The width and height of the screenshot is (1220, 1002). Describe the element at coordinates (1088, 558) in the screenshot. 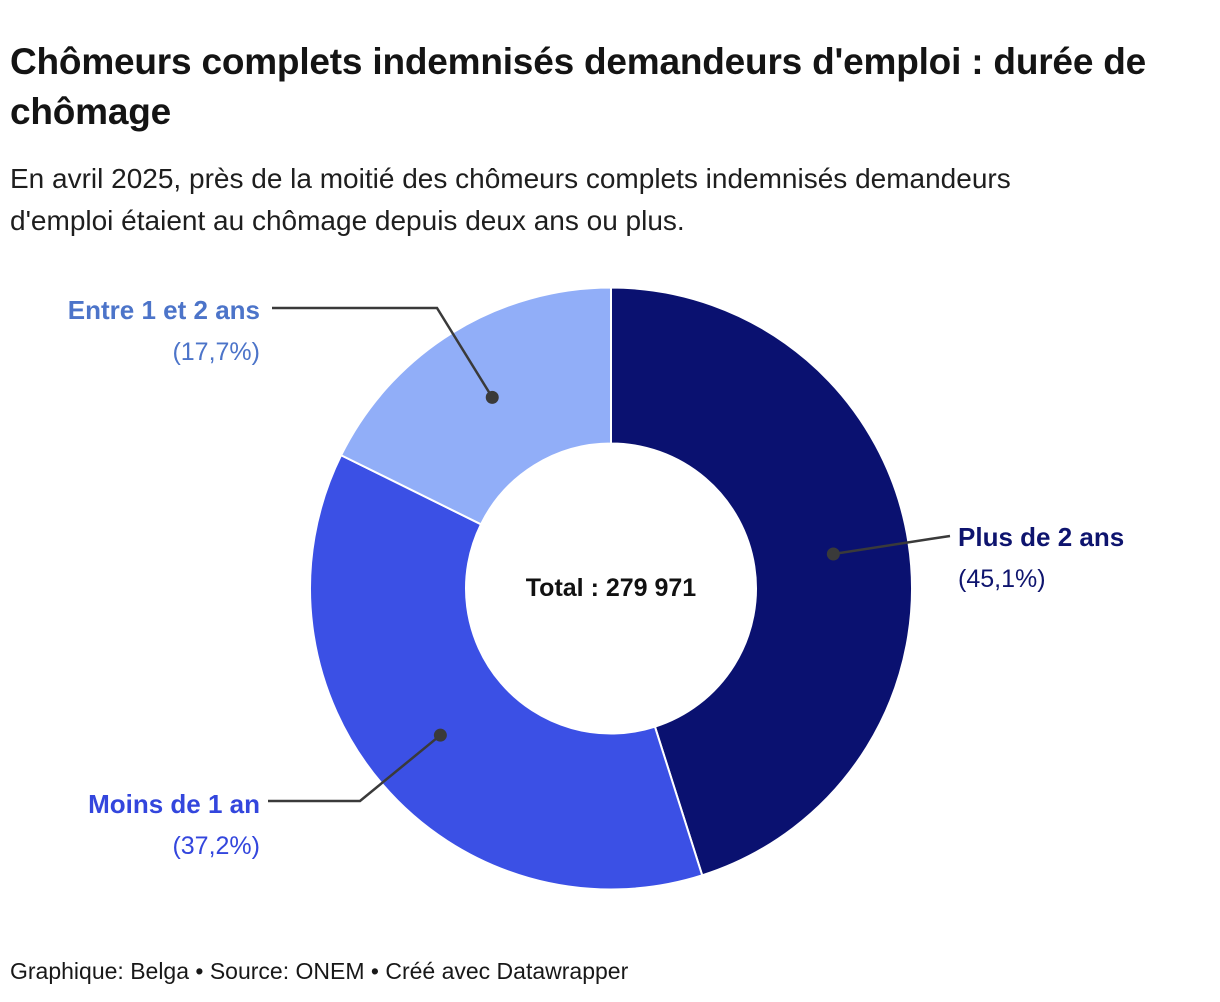

I see `slice-label-plus-de-2-ans: Plus de 2 ans (45,1%)` at that location.